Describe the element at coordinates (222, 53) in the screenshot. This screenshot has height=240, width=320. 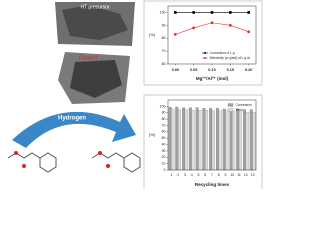
I see `legend-label: Conversion of L-p` at that location.